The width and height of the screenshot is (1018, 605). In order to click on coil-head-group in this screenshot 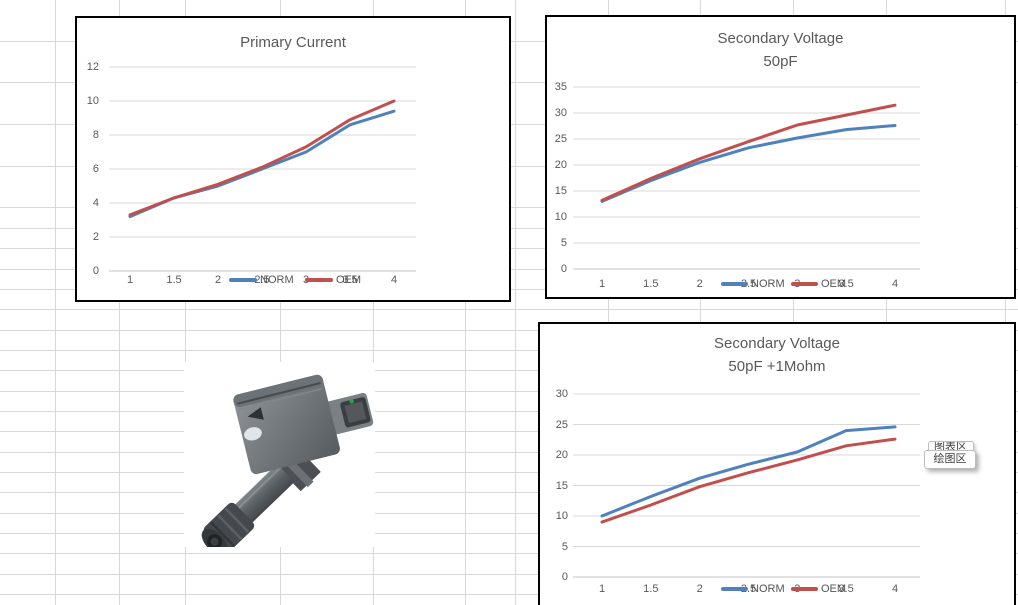, I will do `click(286, 424)`.